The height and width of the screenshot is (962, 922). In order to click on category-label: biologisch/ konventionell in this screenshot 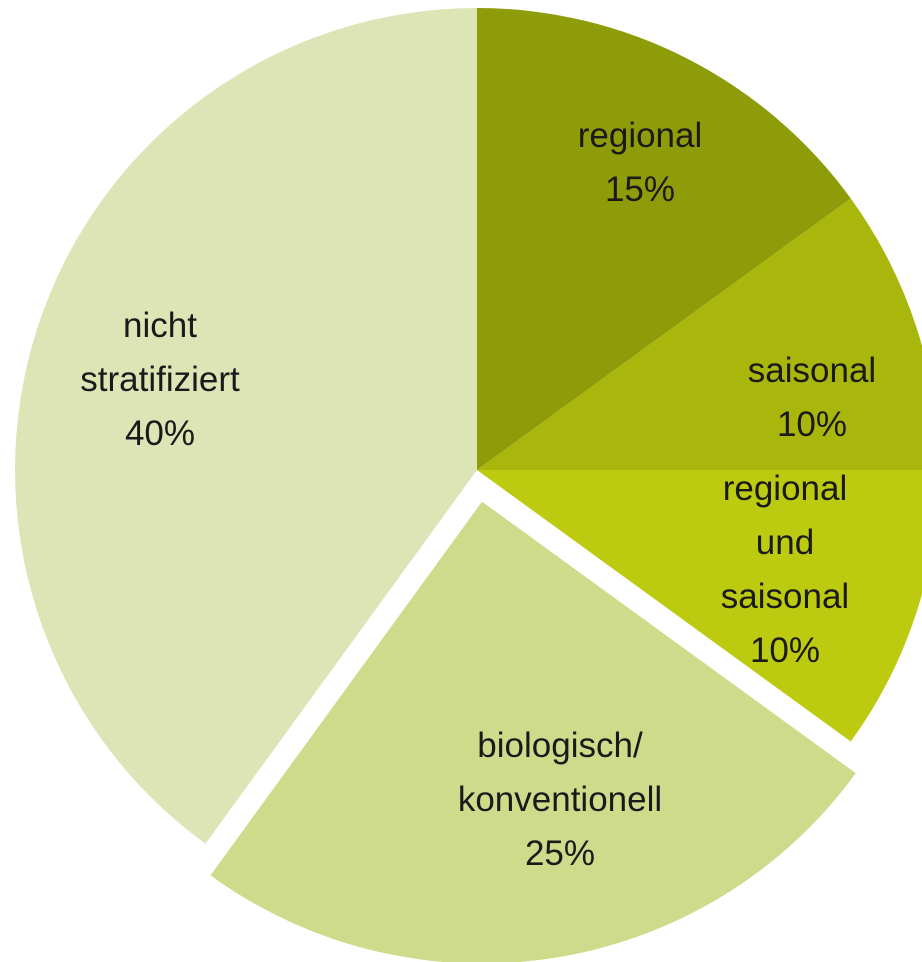, I will do `click(560, 772)`.